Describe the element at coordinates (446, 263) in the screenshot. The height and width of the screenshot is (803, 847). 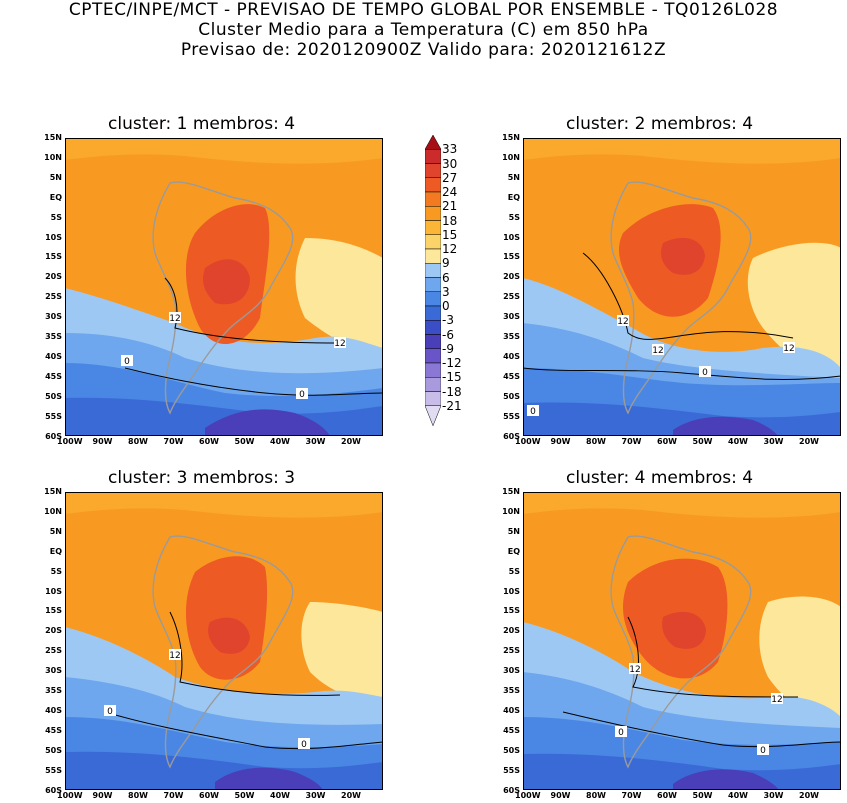
I see `colorbar-level-label: 9` at that location.